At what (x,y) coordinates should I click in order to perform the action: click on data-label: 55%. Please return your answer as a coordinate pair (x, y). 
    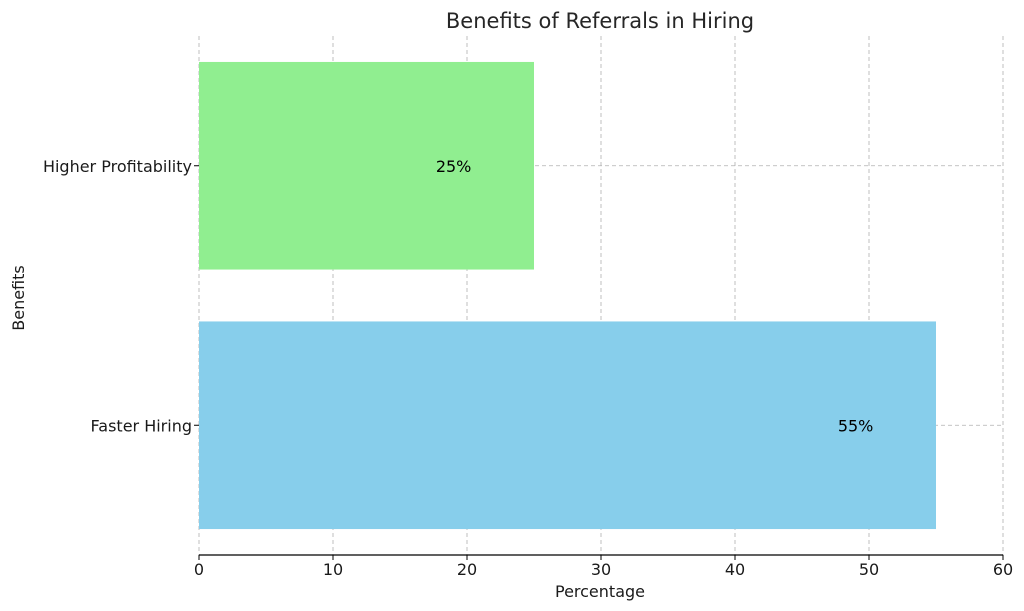
    Looking at the image, I should click on (856, 425).